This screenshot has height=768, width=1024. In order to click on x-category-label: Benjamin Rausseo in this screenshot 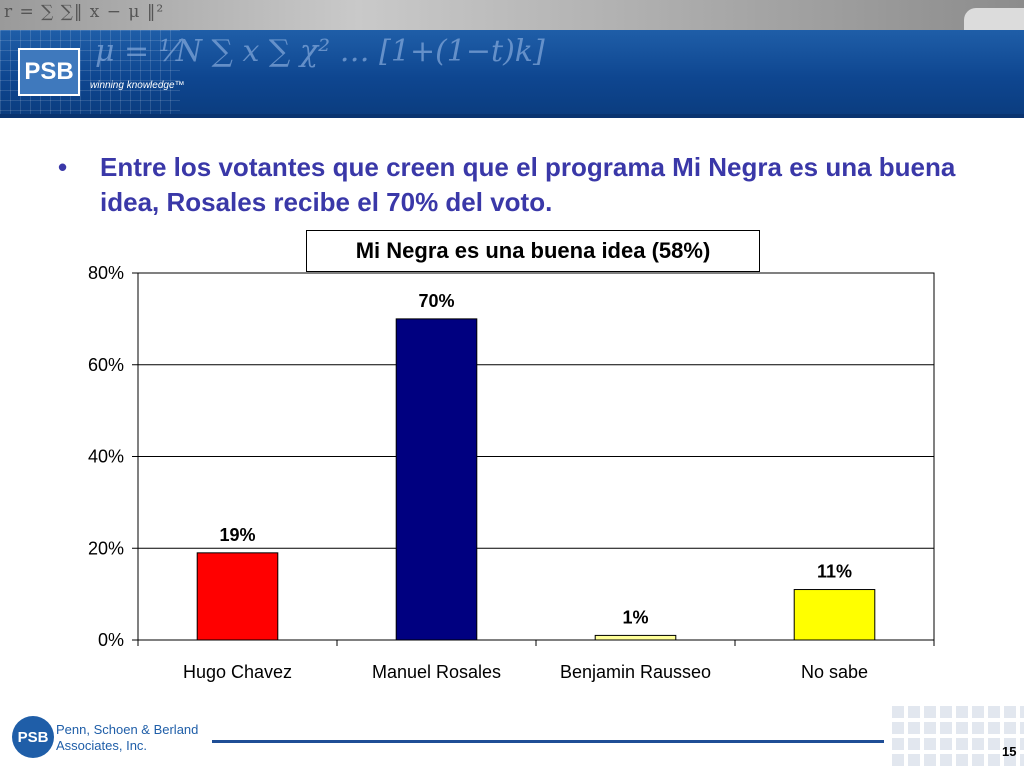, I will do `click(635, 672)`.